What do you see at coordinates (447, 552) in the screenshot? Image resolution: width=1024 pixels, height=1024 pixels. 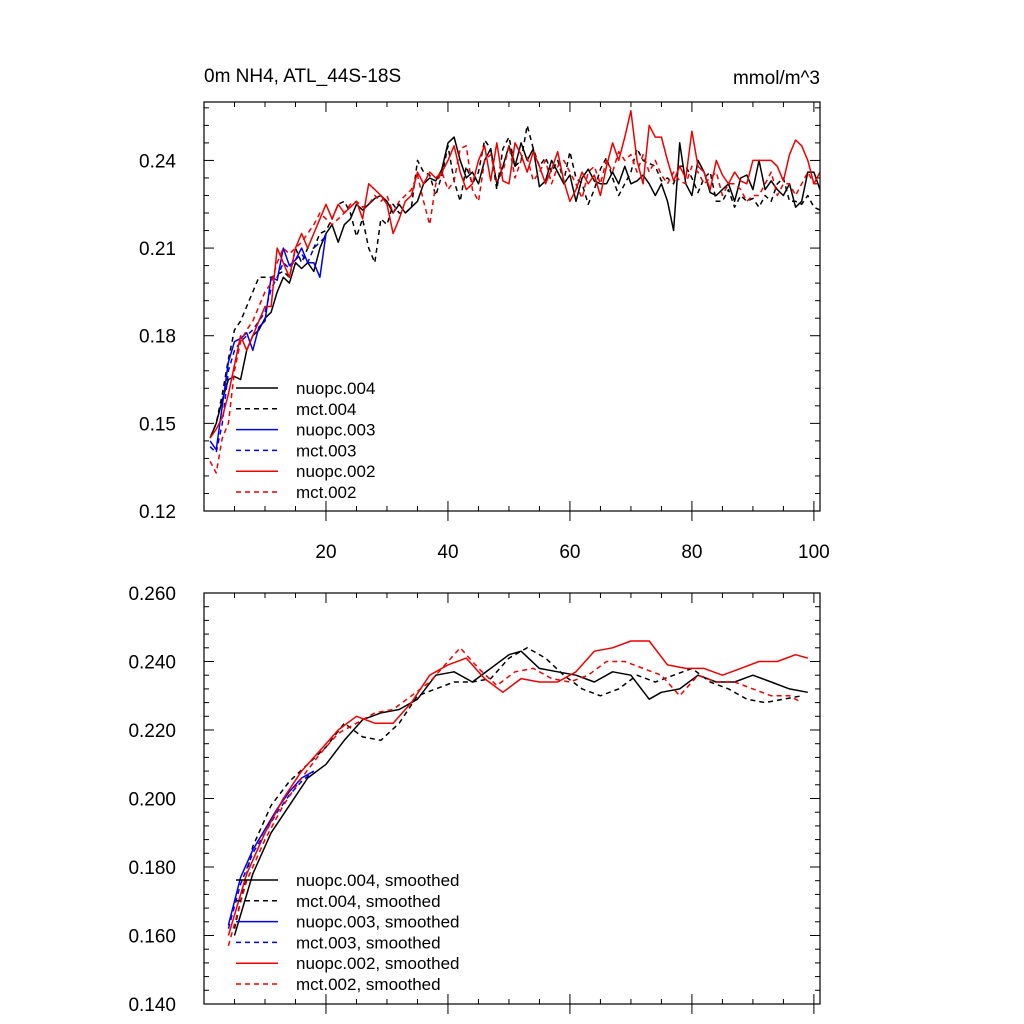 I see `x-tick-label: 40` at bounding box center [447, 552].